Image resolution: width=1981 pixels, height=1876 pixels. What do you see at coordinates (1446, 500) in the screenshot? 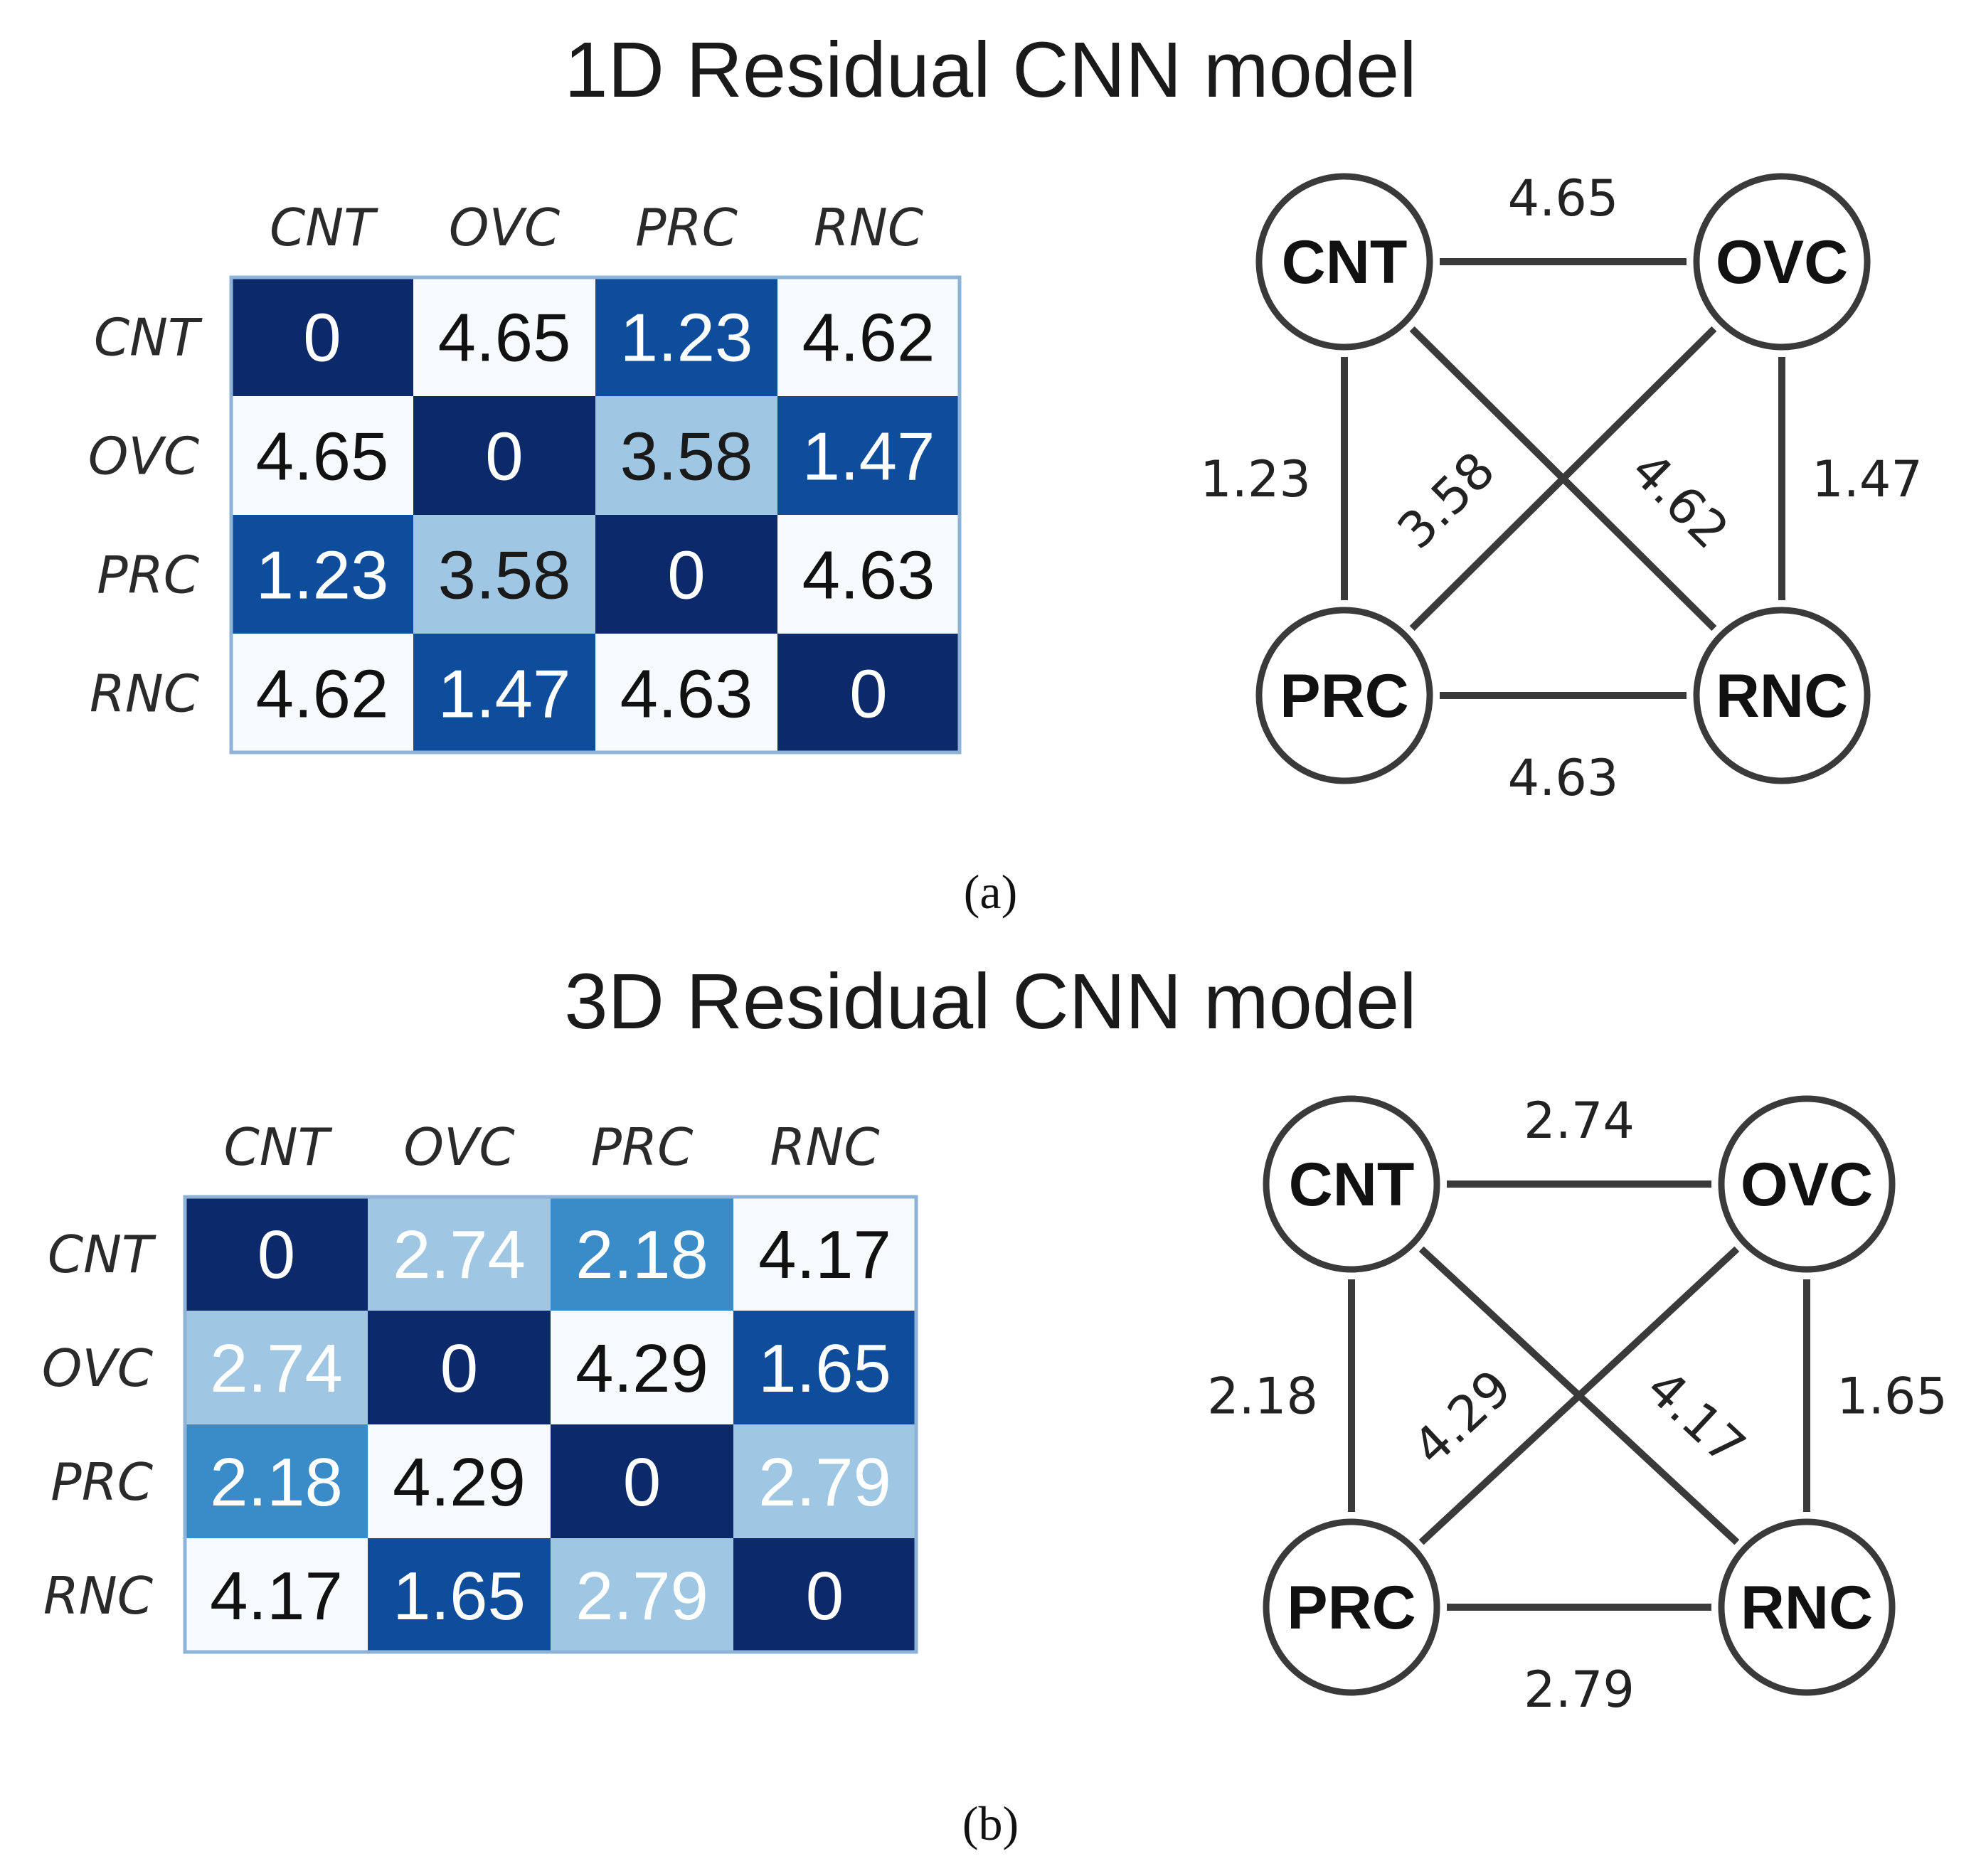
I see `edge-label: 3.58` at bounding box center [1446, 500].